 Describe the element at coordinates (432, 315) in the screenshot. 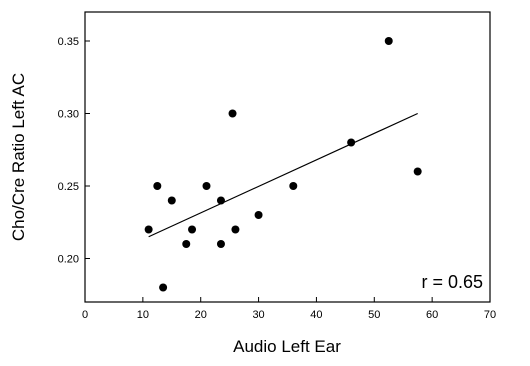

I see `x-tick-label: 60` at that location.